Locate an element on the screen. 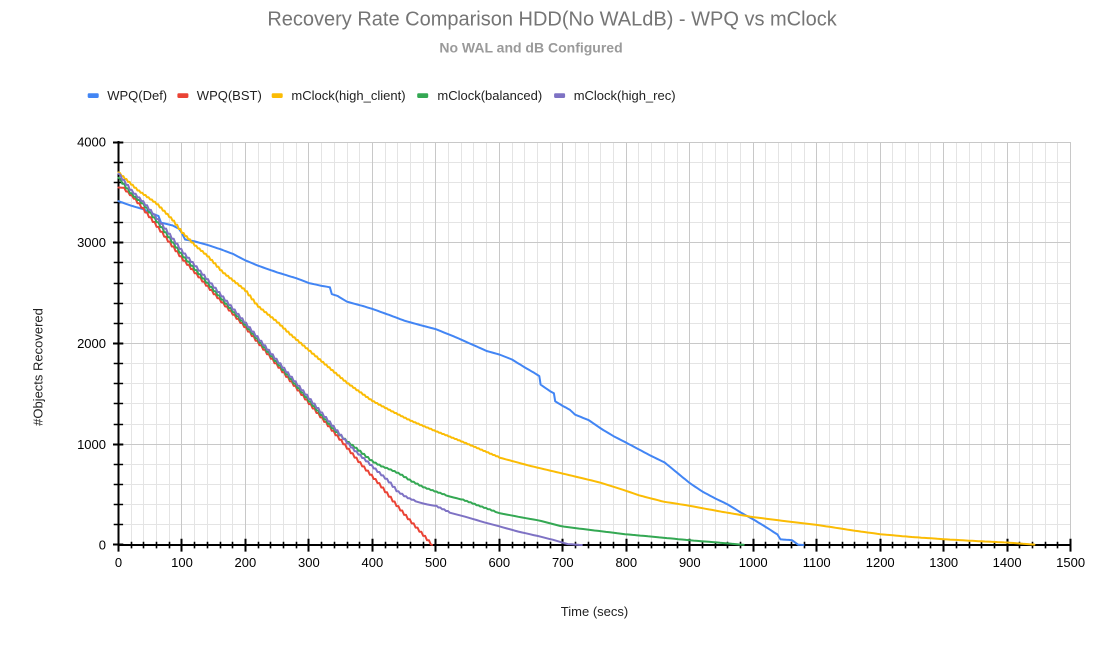  svg-text: 200 is located at coordinates (246, 562).